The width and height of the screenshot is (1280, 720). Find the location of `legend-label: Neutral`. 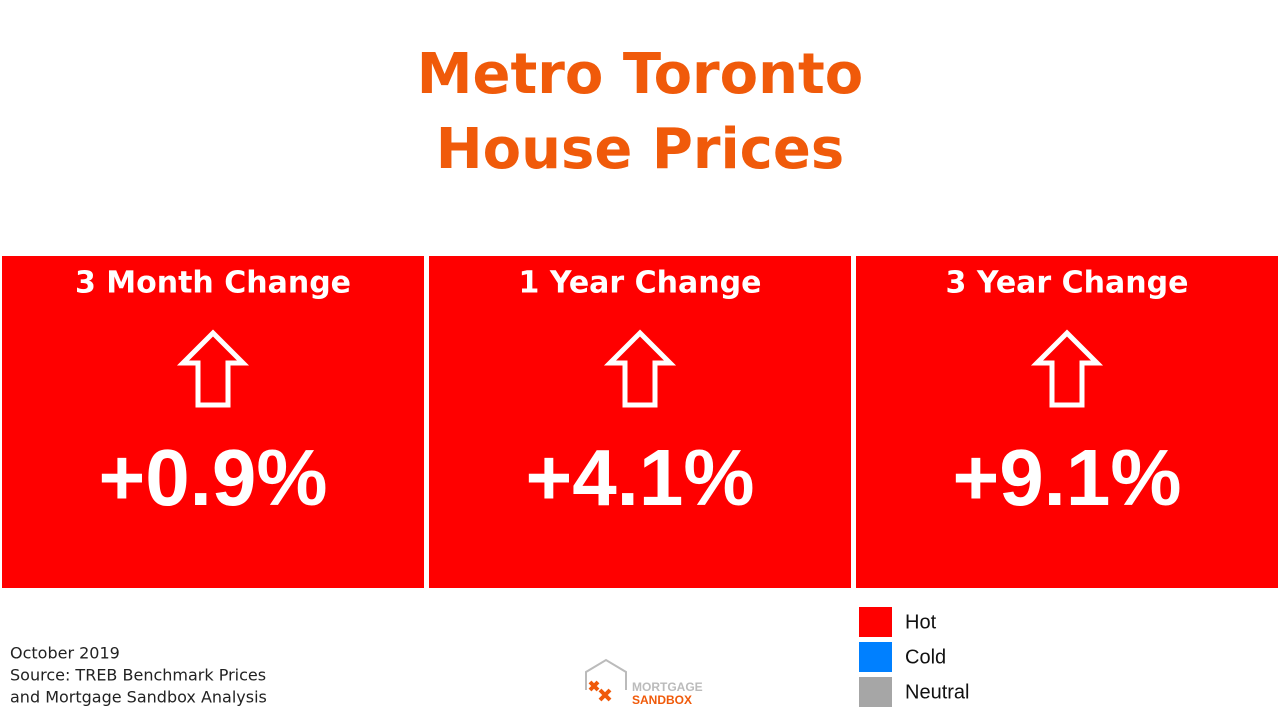

legend-label: Neutral is located at coordinates (937, 692).